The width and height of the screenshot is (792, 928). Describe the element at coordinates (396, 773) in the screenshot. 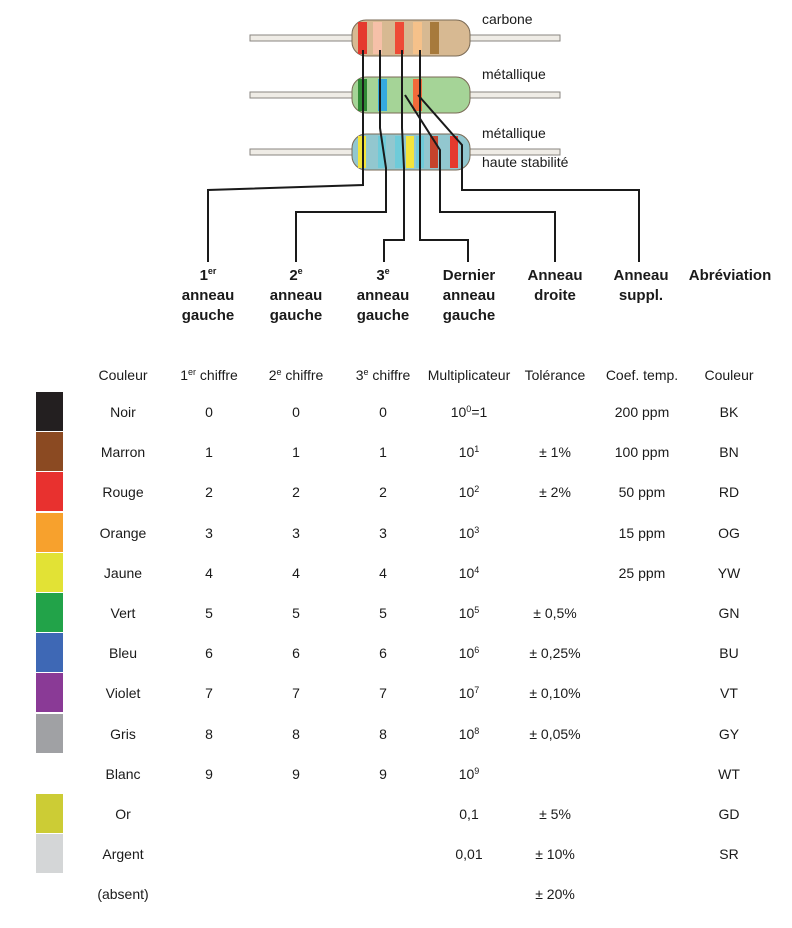

I see `table-row: Blanc 9 9 9 109 WT` at that location.